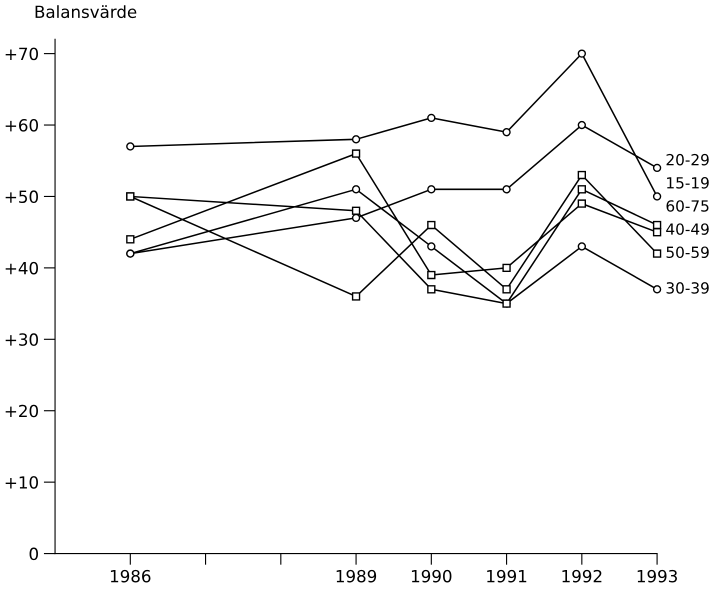 The width and height of the screenshot is (715, 605). Describe the element at coordinates (687, 288) in the screenshot. I see `series-label: 30-39` at that location.